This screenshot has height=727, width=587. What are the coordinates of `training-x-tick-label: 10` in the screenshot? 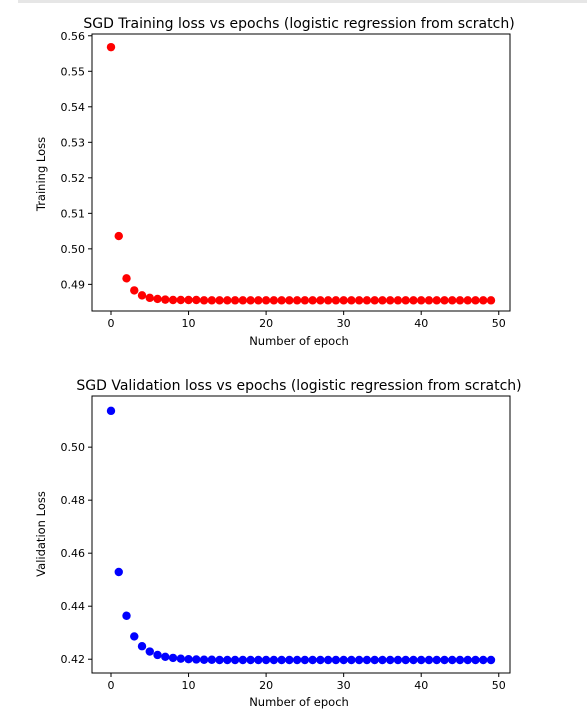 It's located at (189, 323).